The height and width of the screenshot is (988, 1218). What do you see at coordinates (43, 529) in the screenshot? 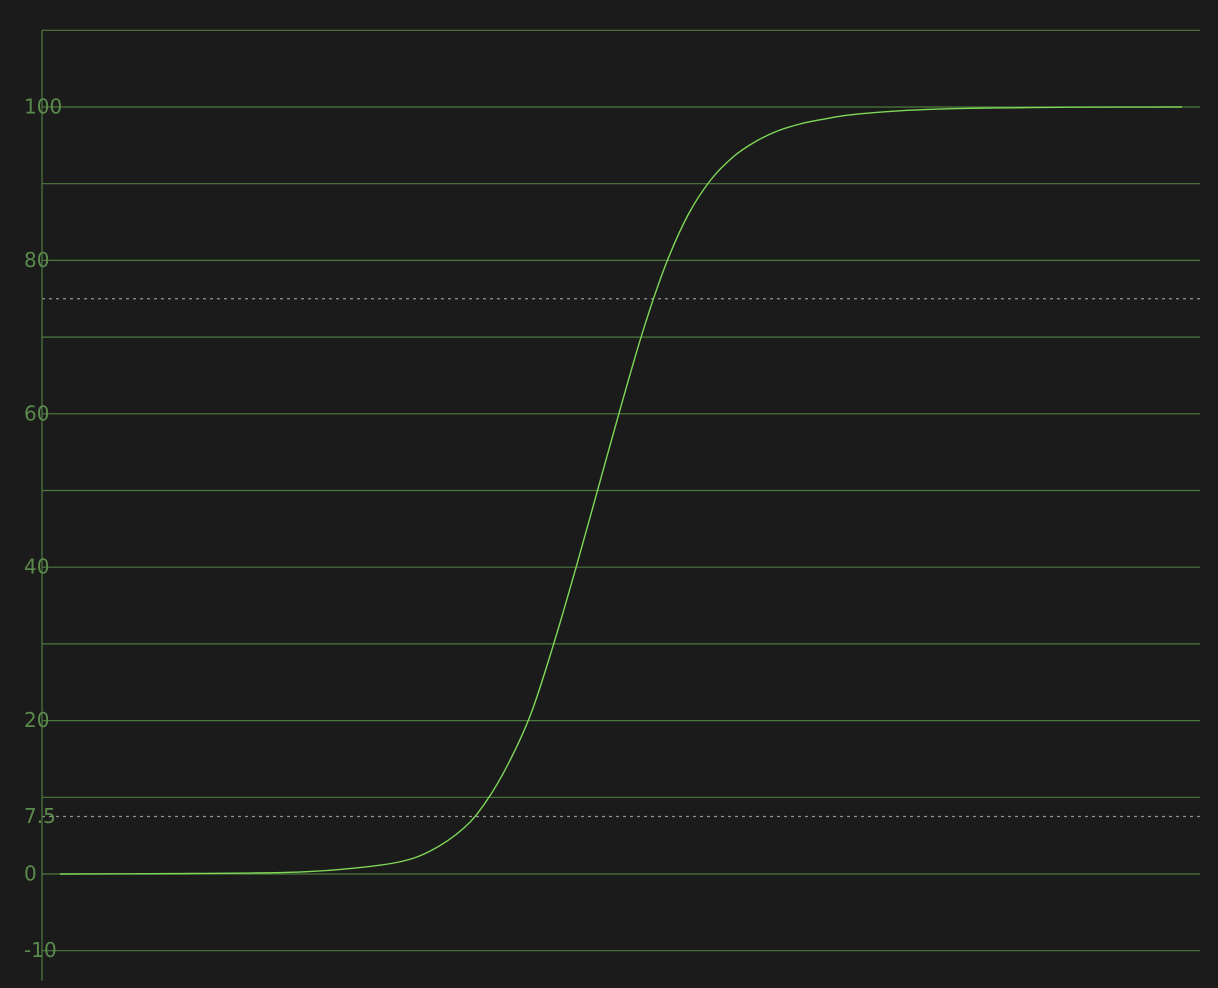
I see `tick-label-layer: 100 80 60 40 20 7.5 0 -10` at bounding box center [43, 529].